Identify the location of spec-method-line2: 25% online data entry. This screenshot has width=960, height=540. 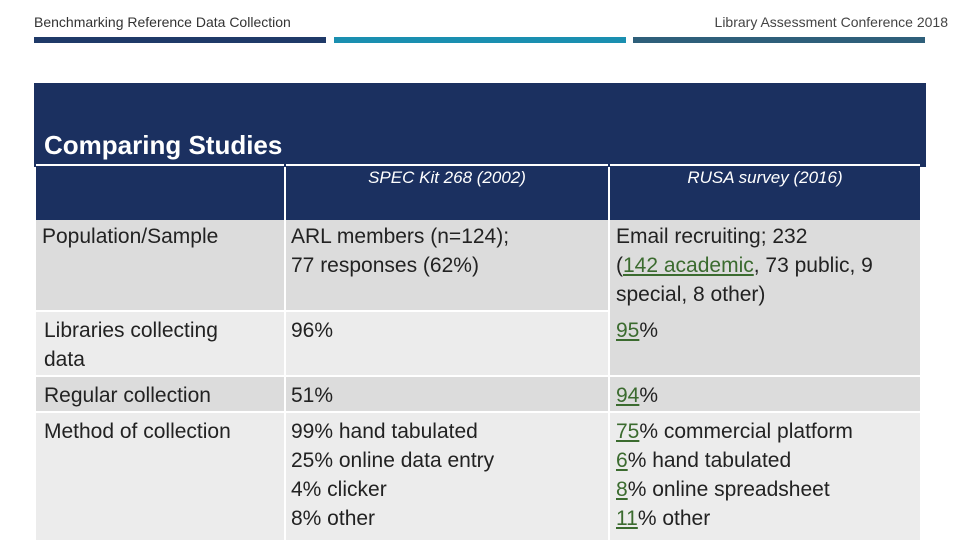
(393, 460).